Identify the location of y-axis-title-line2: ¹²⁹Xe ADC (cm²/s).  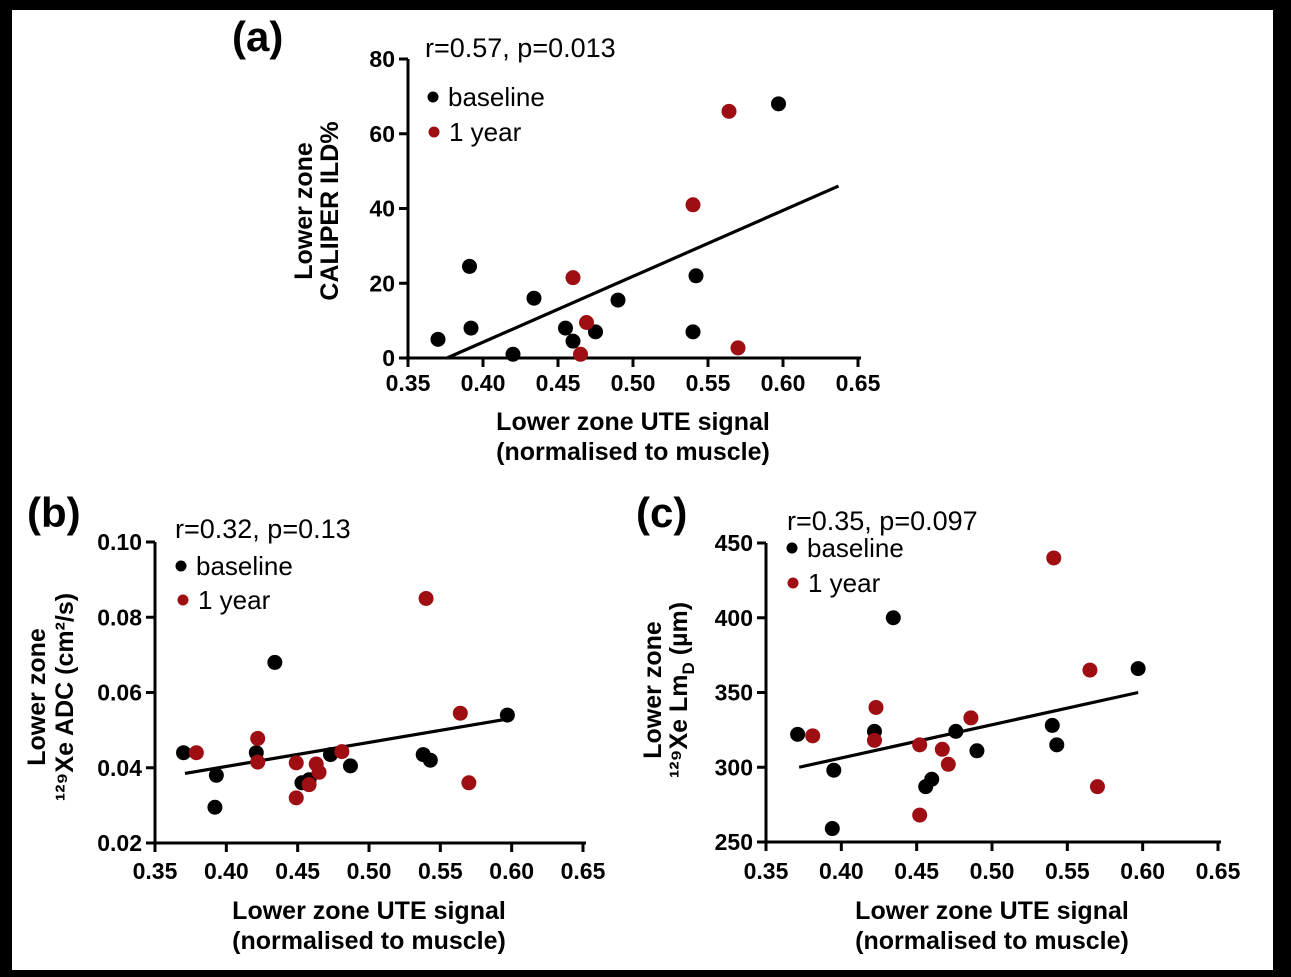
(65, 697).